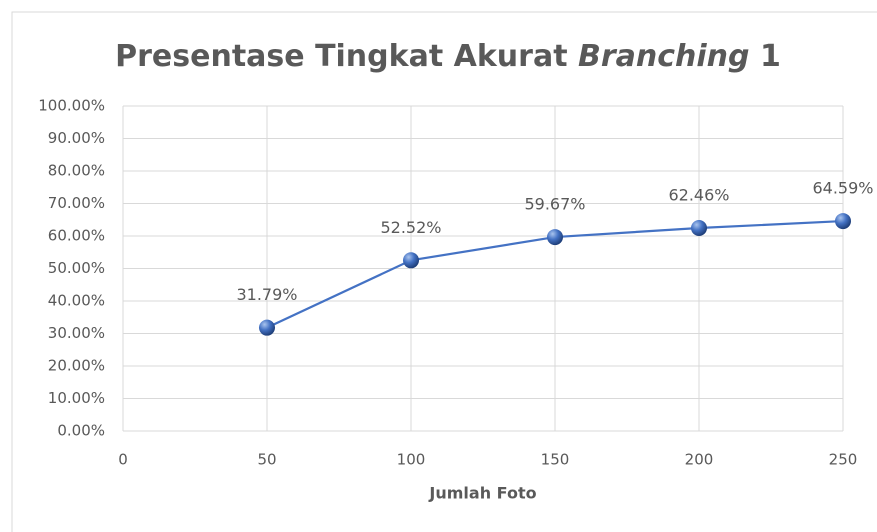  What do you see at coordinates (76, 301) in the screenshot?
I see `y-tick-label: 40.00%` at bounding box center [76, 301].